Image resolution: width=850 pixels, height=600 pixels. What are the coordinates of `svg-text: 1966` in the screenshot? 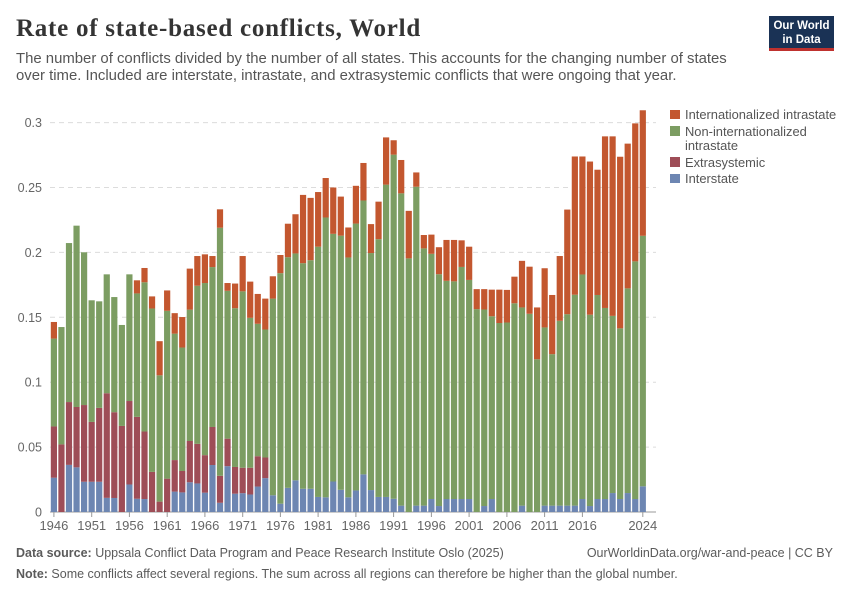 It's located at (204, 525).